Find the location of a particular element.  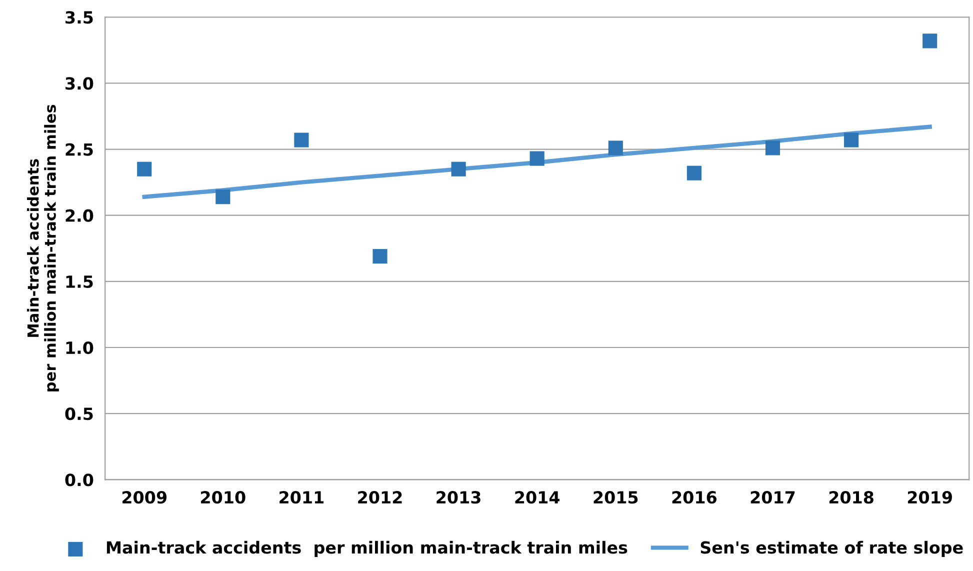

y-tick-label: 3.0 is located at coordinates (80, 83).